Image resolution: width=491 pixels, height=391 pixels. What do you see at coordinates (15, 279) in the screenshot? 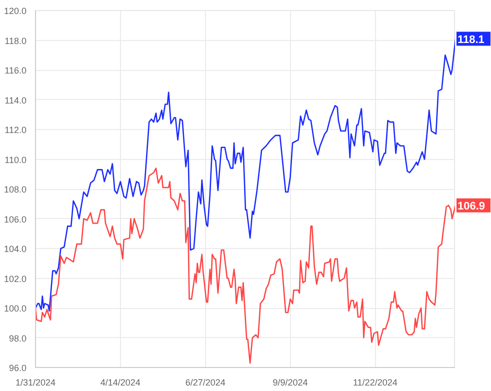
I see `y-tick-label: 102.0` at bounding box center [15, 279].